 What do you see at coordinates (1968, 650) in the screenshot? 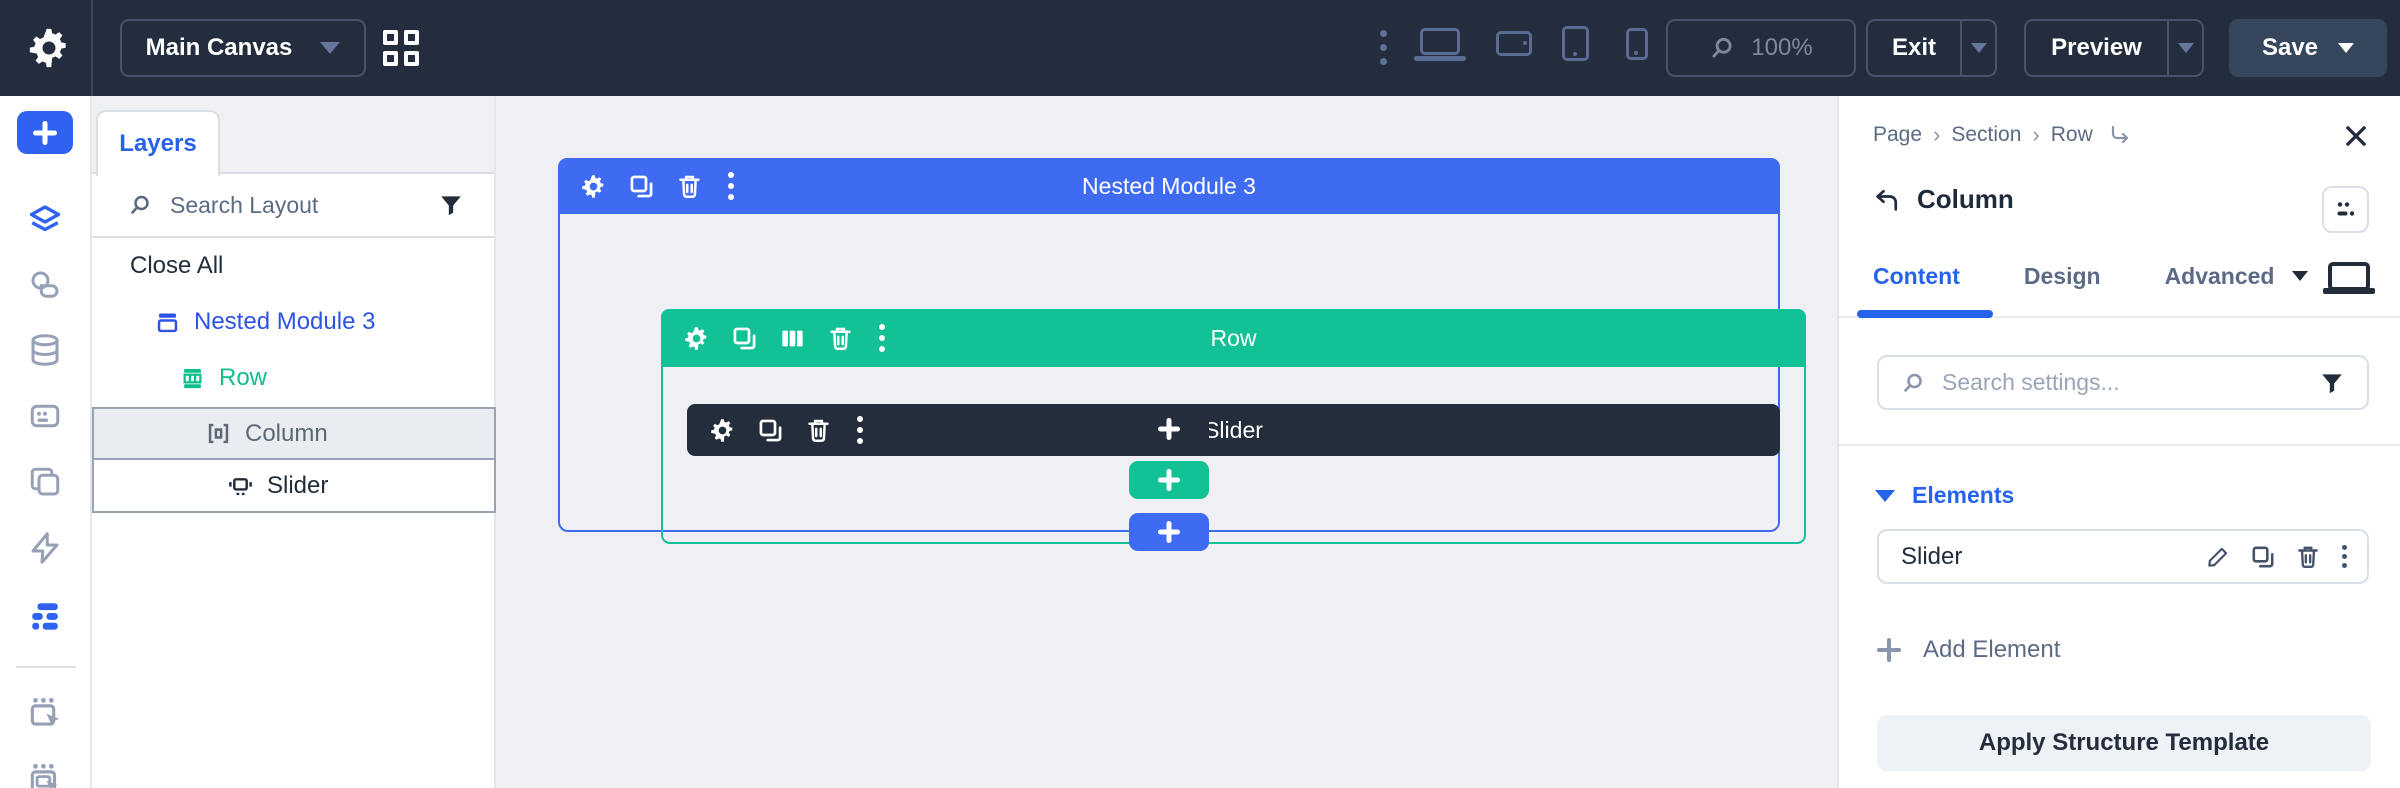
I see `add-element-button: Add Element` at bounding box center [1968, 650].